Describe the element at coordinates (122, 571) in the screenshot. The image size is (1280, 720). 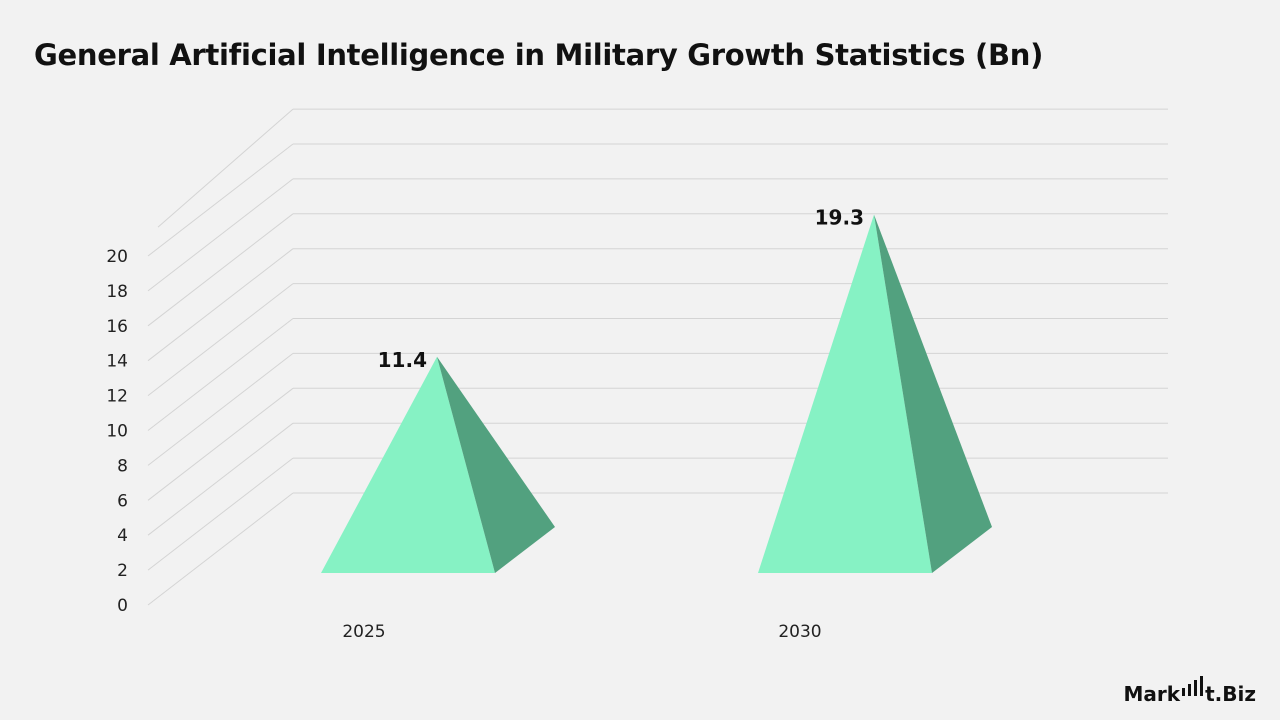
I see `y-tick-label: 2` at that location.